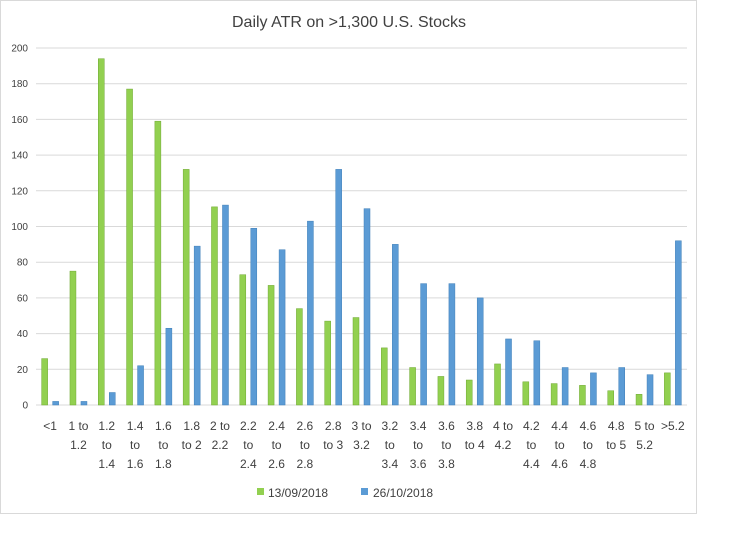 Image resolution: width=740 pixels, height=548 pixels. I want to click on y-tick-label: 120, so click(19, 191).